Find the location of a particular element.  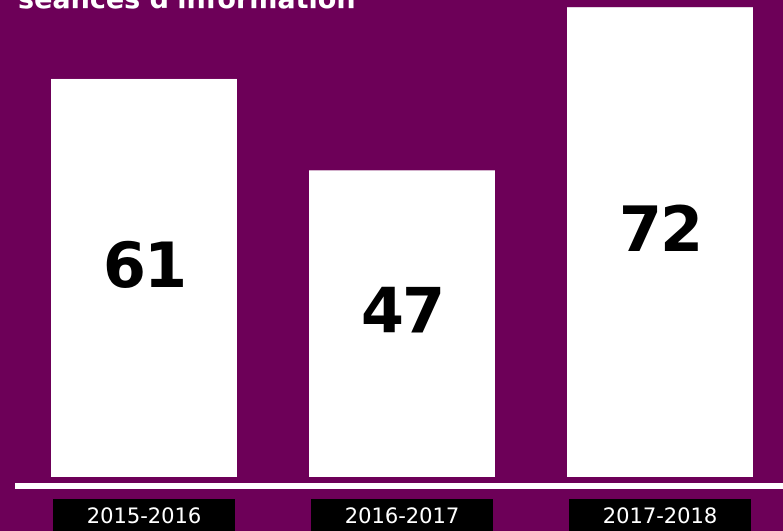

x-tick-label: 2016-2017 is located at coordinates (402, 516).